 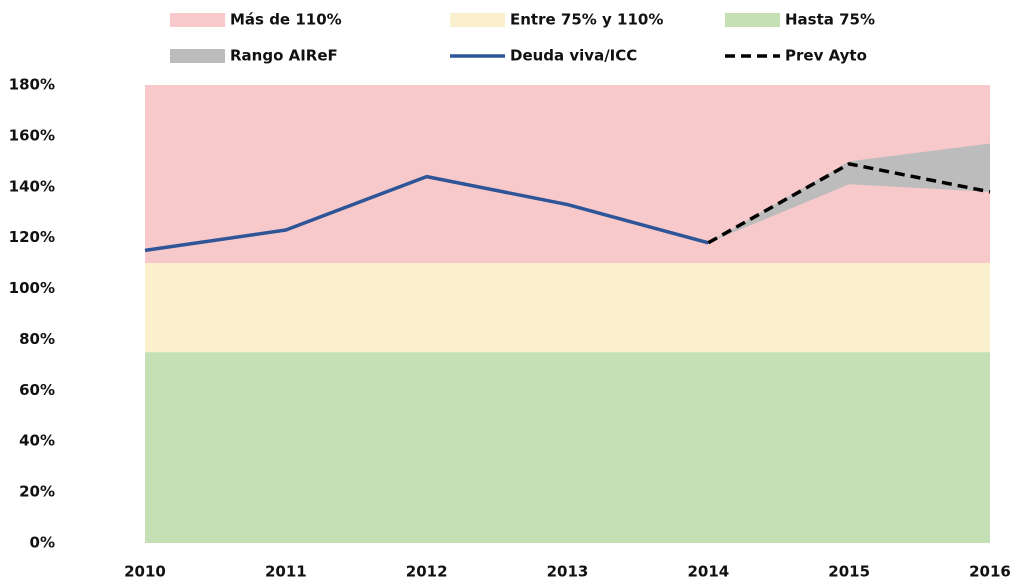 What do you see at coordinates (42, 543) in the screenshot?
I see `y-tick-label: 0%` at bounding box center [42, 543].